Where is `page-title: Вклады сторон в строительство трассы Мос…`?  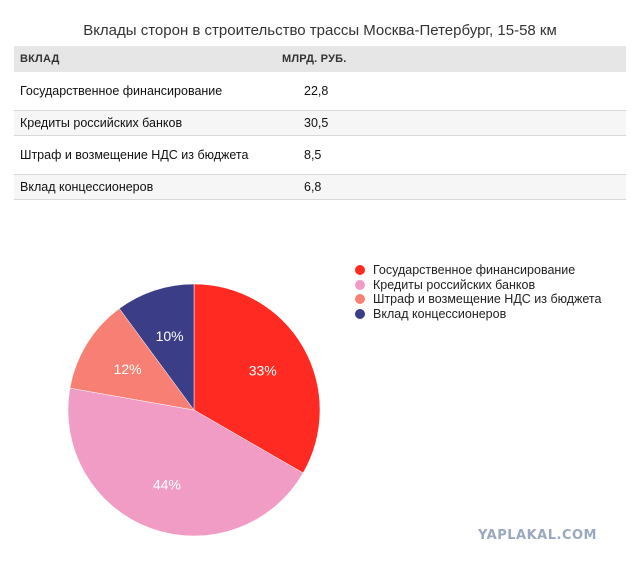 page-title: Вклады сторон в строительство трассы Мос… is located at coordinates (320, 30).